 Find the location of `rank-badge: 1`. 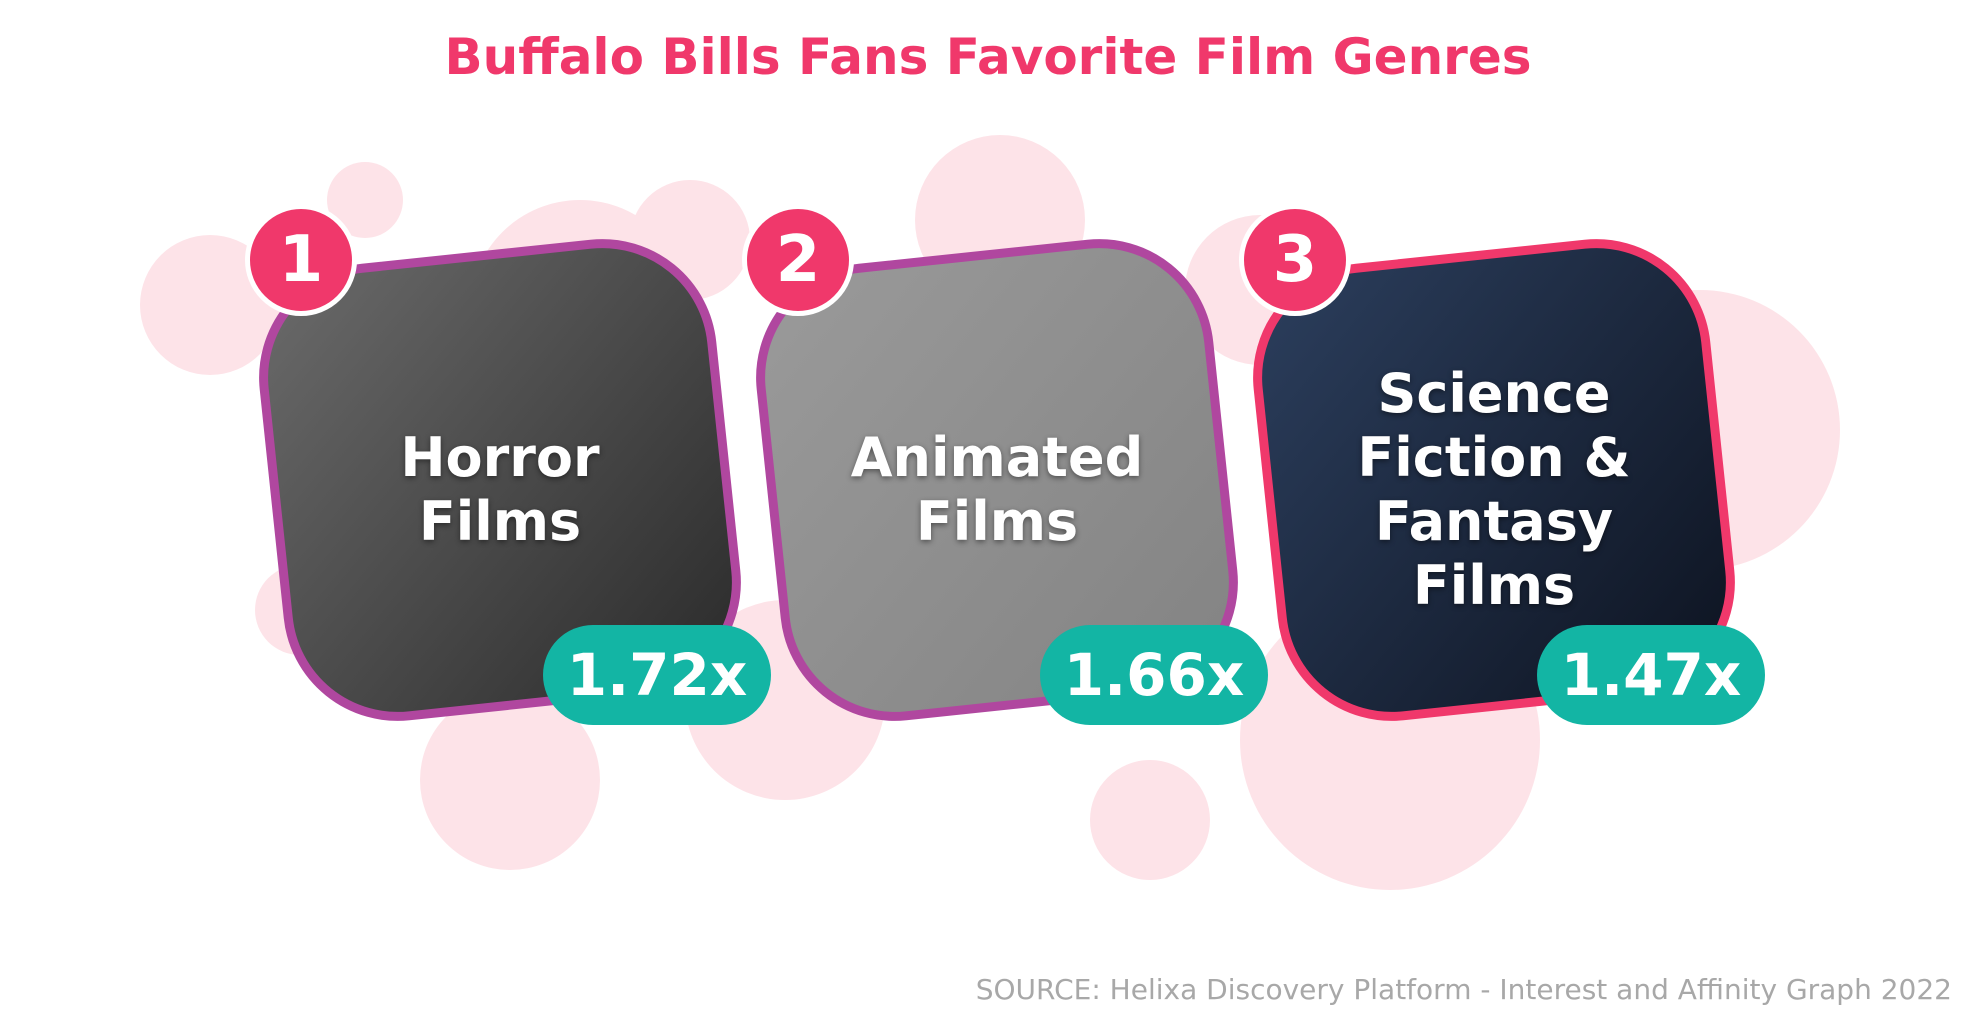

rank-badge: 1 is located at coordinates (301, 260).